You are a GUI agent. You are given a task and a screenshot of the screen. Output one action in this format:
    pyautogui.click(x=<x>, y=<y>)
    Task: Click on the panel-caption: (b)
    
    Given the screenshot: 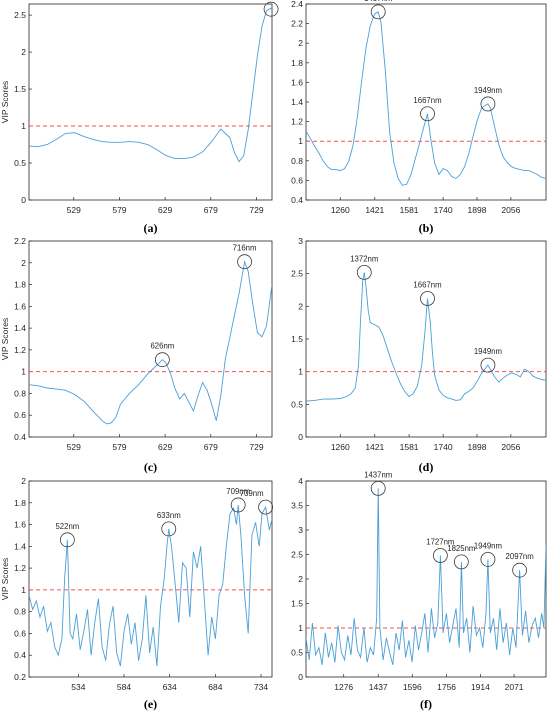 What is the action you would take?
    pyautogui.click(x=426, y=228)
    